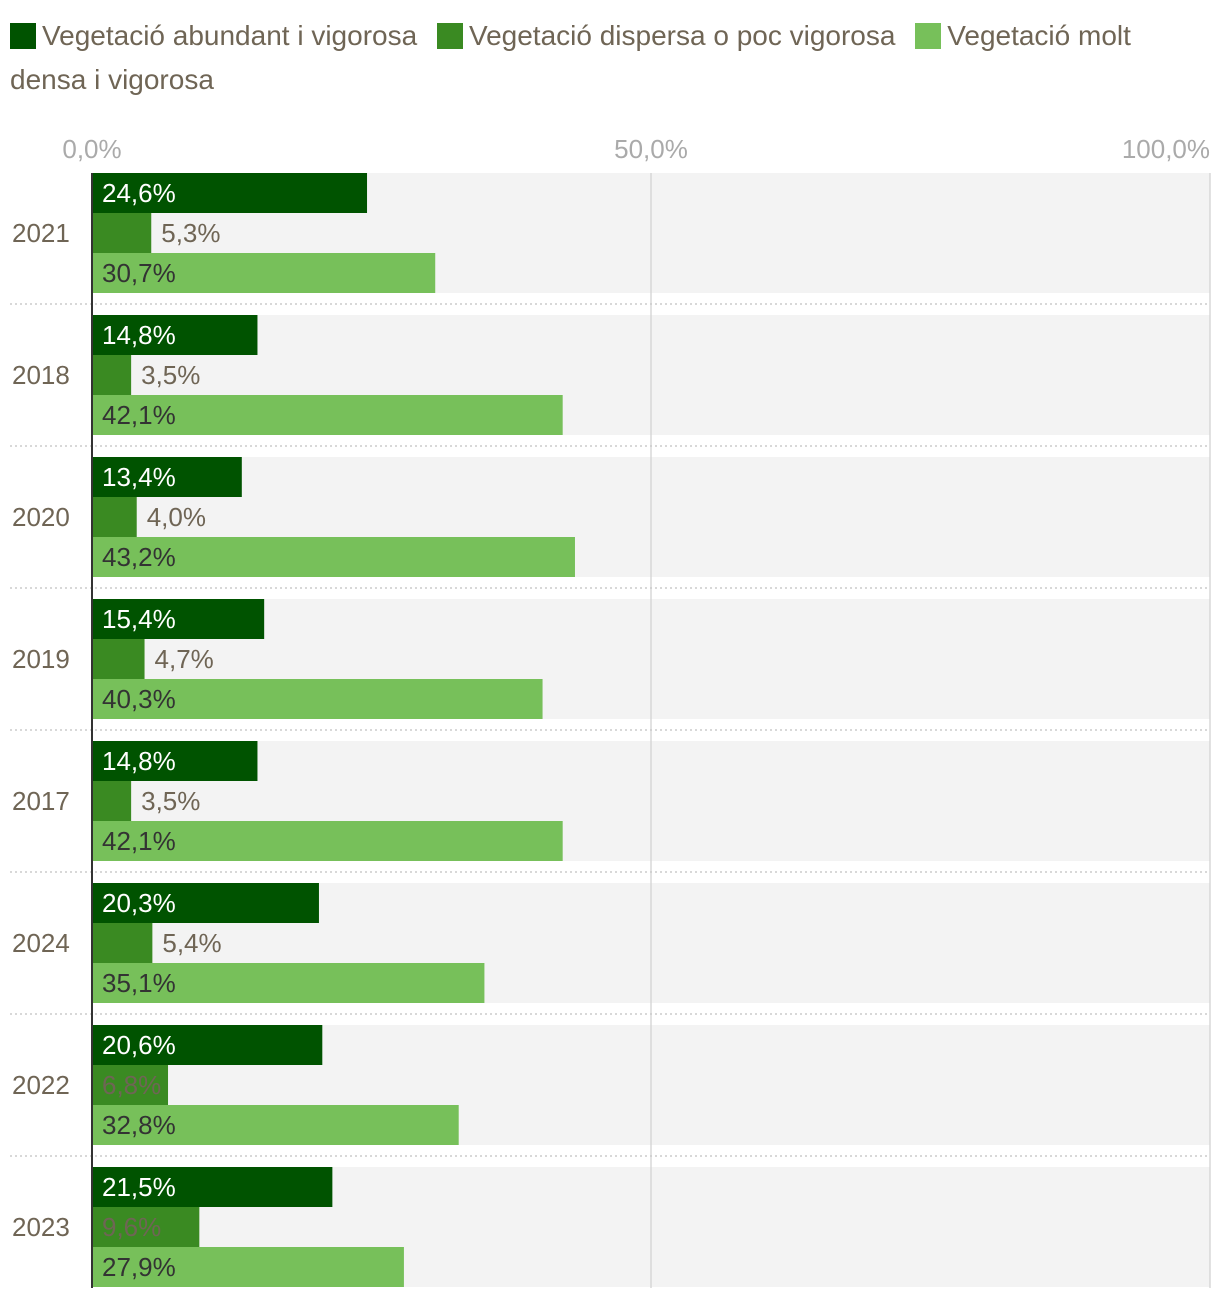  I want to click on data-label: 13,4%, so click(139, 477).